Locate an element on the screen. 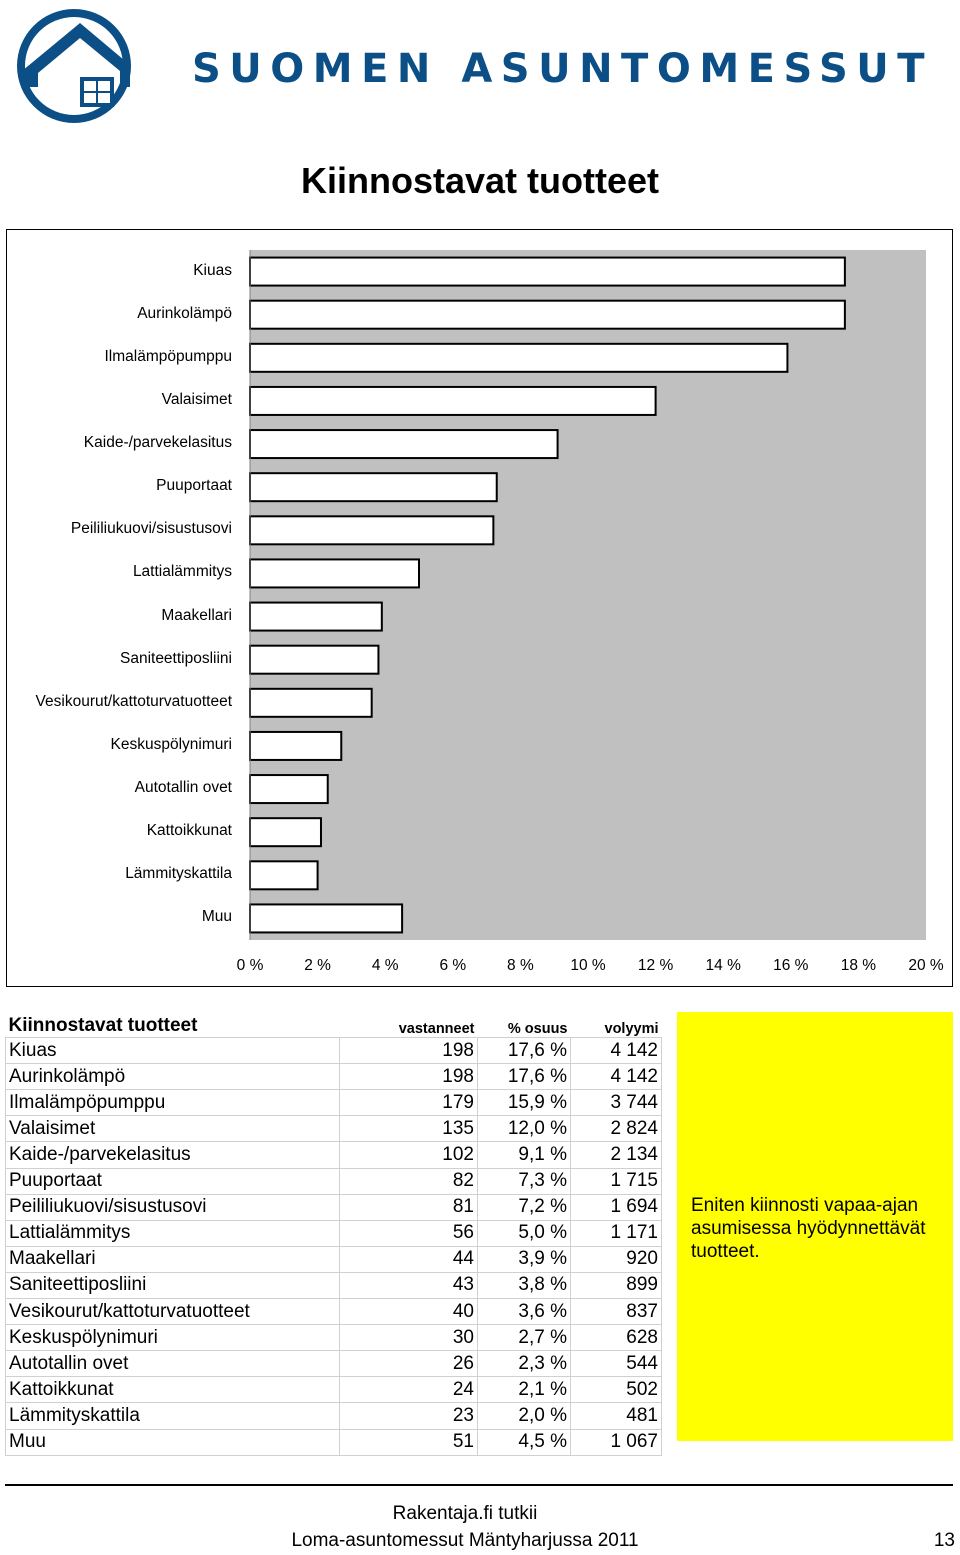  table-row: Saniteettiposliini 43 3,8 % 899 is located at coordinates (333, 1286).